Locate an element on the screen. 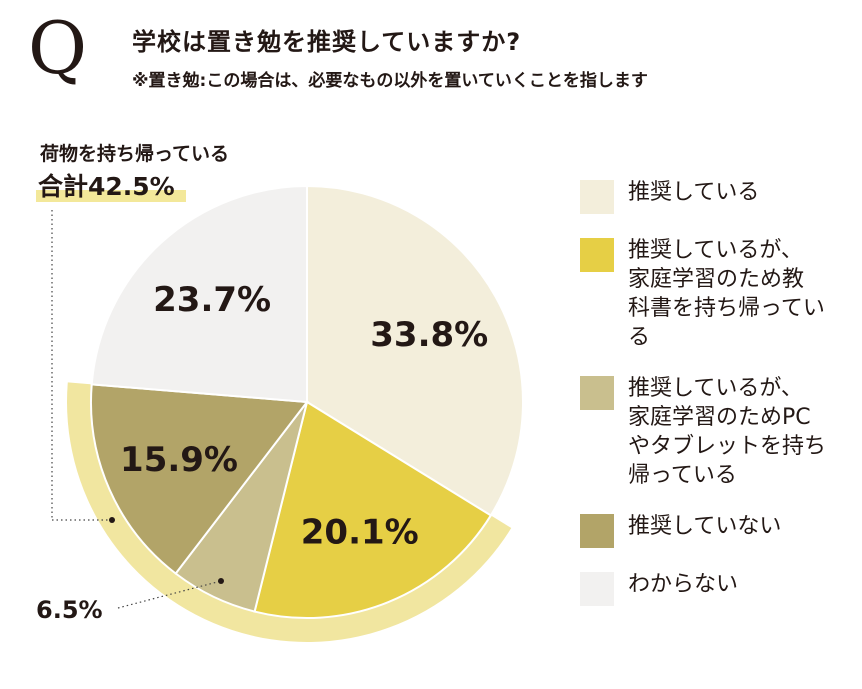  legend-label: 推奨していない is located at coordinates (705, 526).